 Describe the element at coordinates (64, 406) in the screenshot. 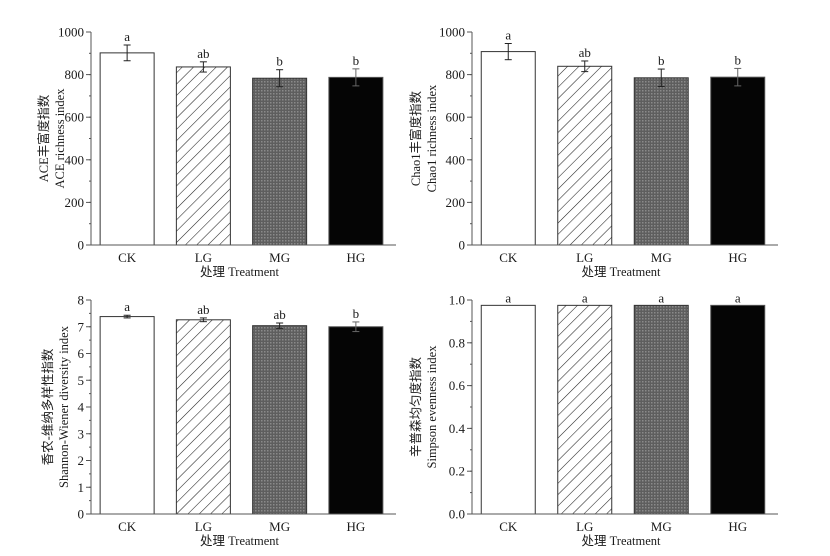

I see `y-axis-title-en: Shannon-Wiener diversity index` at that location.